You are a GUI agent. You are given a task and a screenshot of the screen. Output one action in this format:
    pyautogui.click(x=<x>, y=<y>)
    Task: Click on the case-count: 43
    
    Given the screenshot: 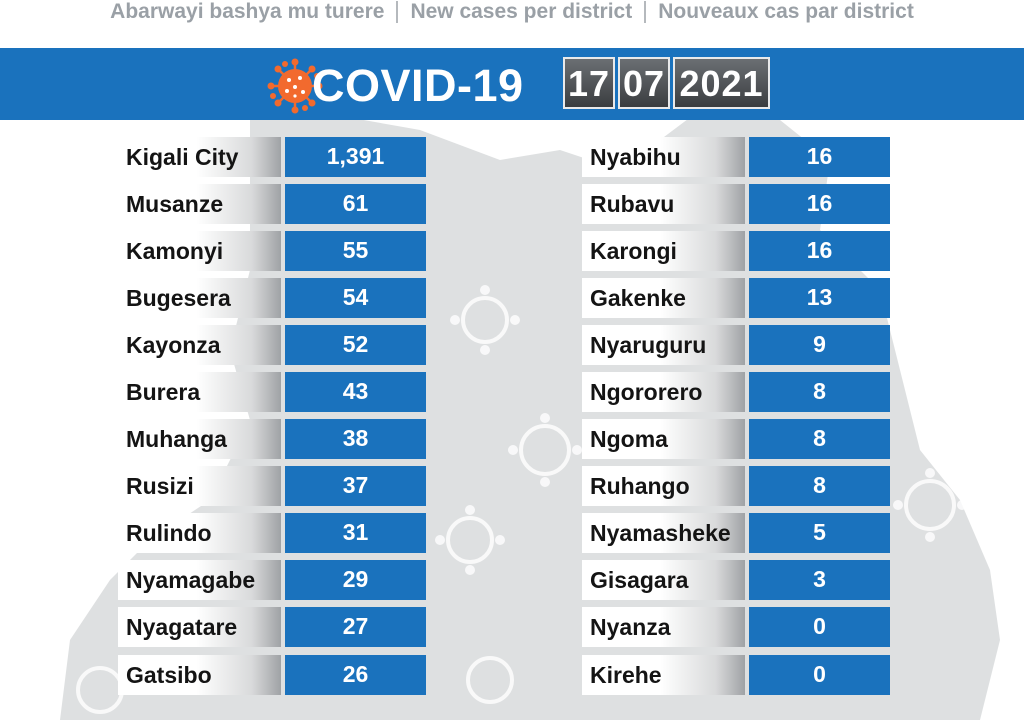 What is the action you would take?
    pyautogui.click(x=355, y=392)
    